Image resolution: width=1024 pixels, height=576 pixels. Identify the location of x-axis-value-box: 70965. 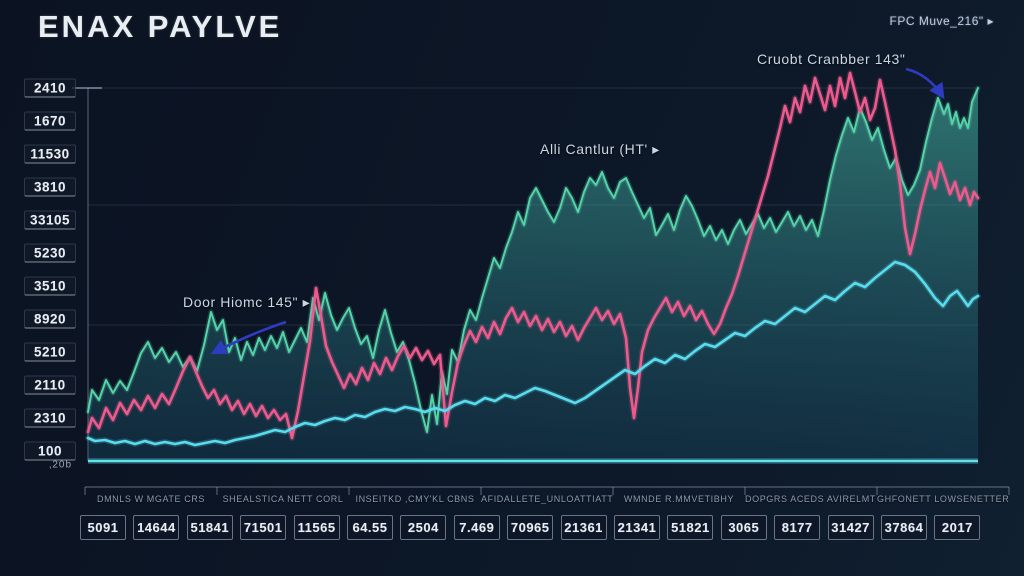
(530, 527).